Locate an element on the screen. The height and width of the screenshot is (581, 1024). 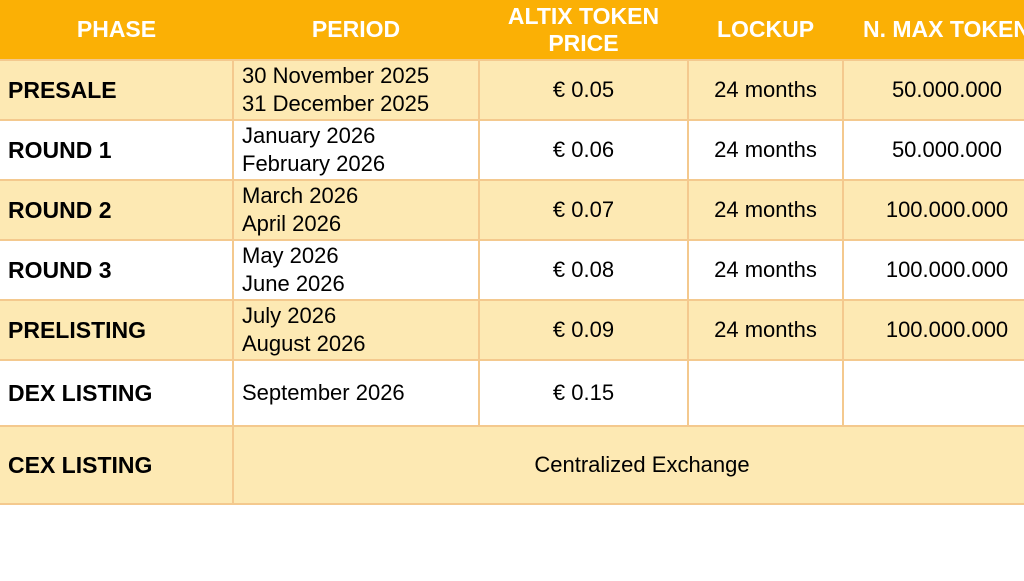
price-cell: € 0.07 is located at coordinates (583, 209).